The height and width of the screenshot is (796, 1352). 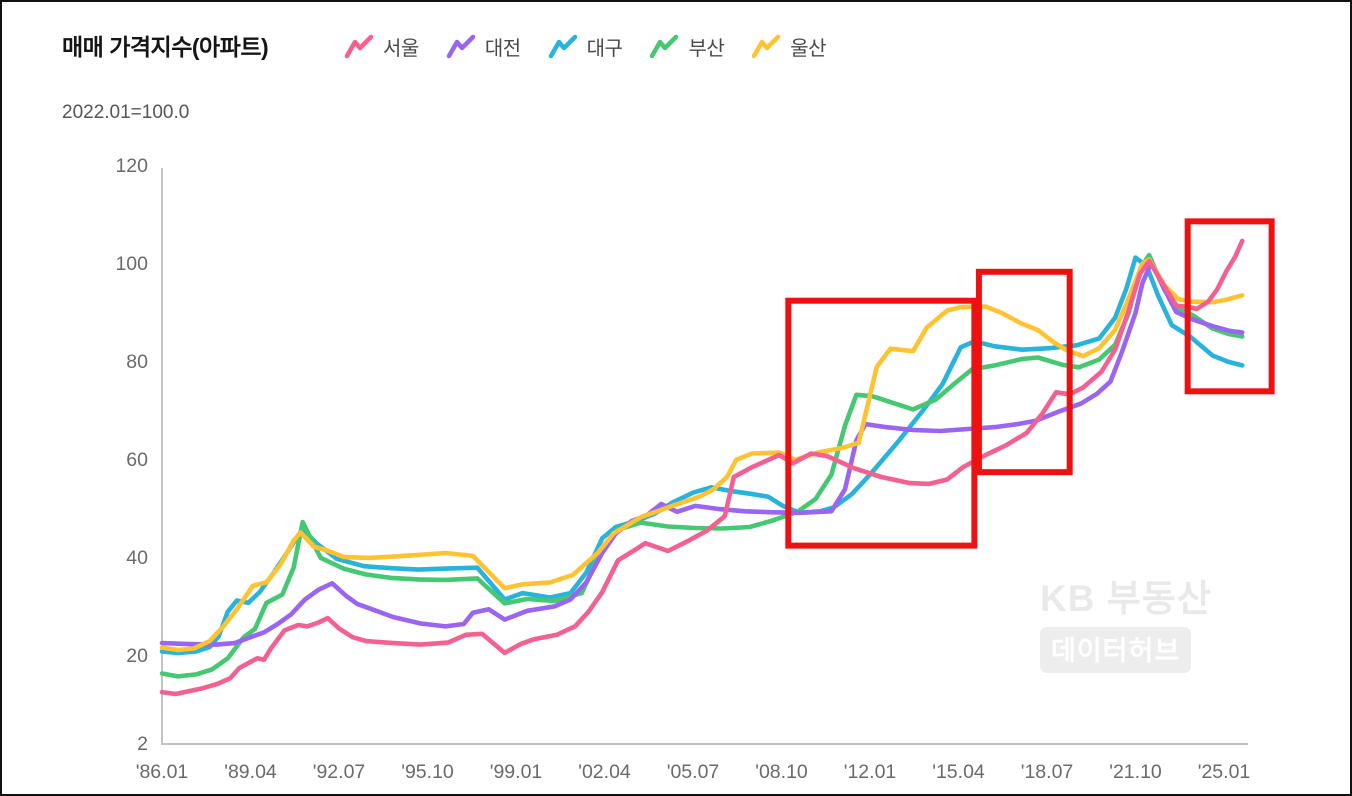 What do you see at coordinates (870, 772) in the screenshot?
I see `x-axis-tick-label: '12.01` at bounding box center [870, 772].